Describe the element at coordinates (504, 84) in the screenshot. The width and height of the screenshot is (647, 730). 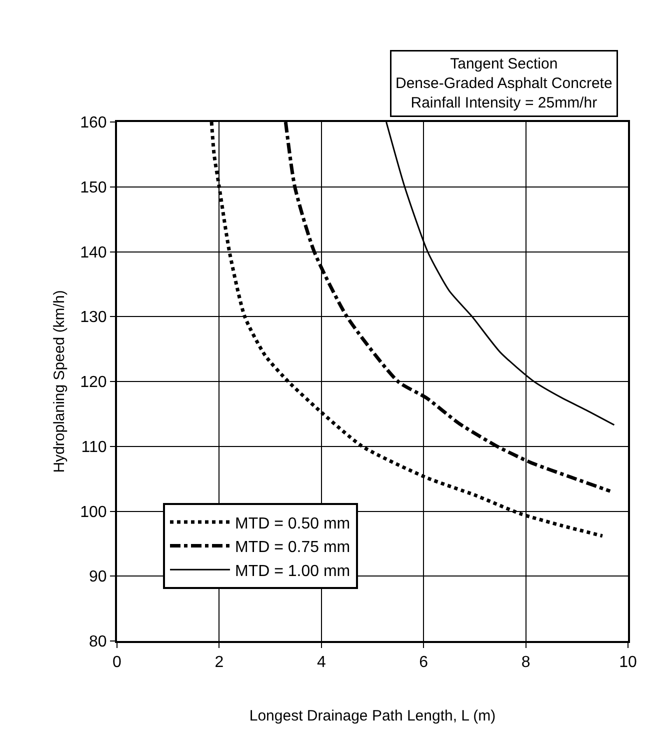
I see `chart-title: Tangent Section Dense-Graded Asphalt Concrete Rainfall Intensity = 25mm/hr` at that location.